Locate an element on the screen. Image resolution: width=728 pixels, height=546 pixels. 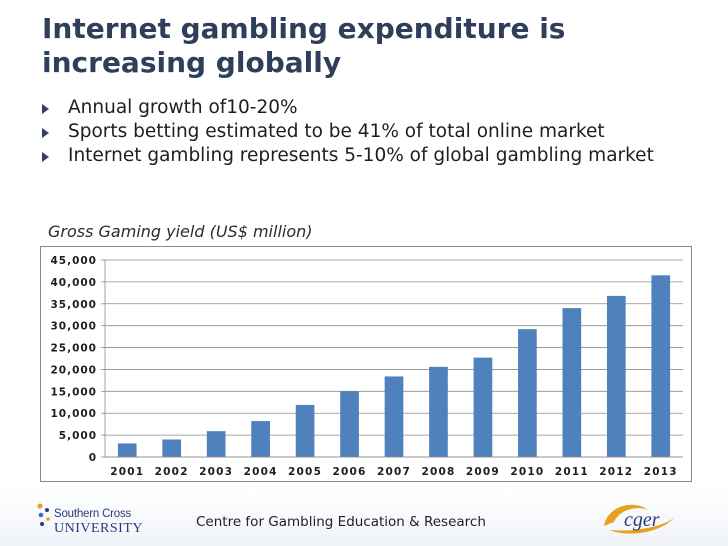
y-tick-label: 5,000 is located at coordinates (78, 436).